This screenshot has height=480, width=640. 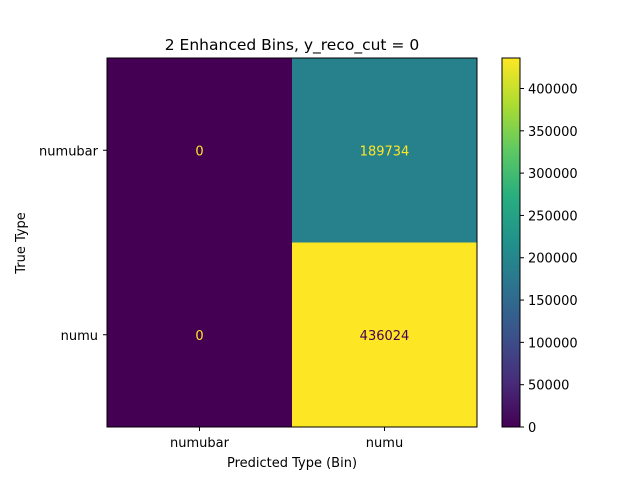 I want to click on cell-value-label: 436024, so click(x=385, y=336).